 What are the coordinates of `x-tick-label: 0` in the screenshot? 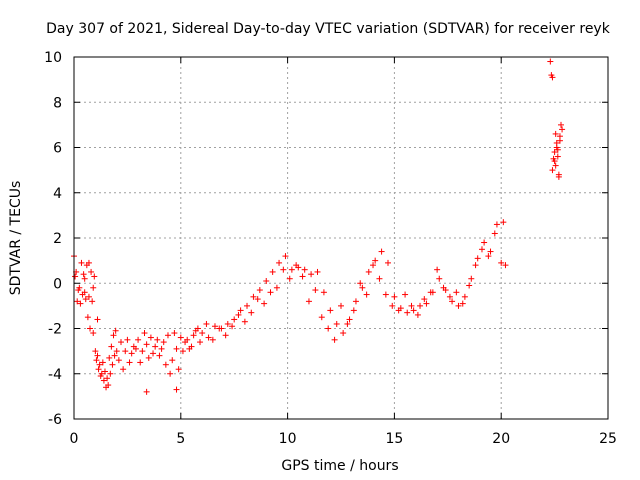 It's located at (74, 439).